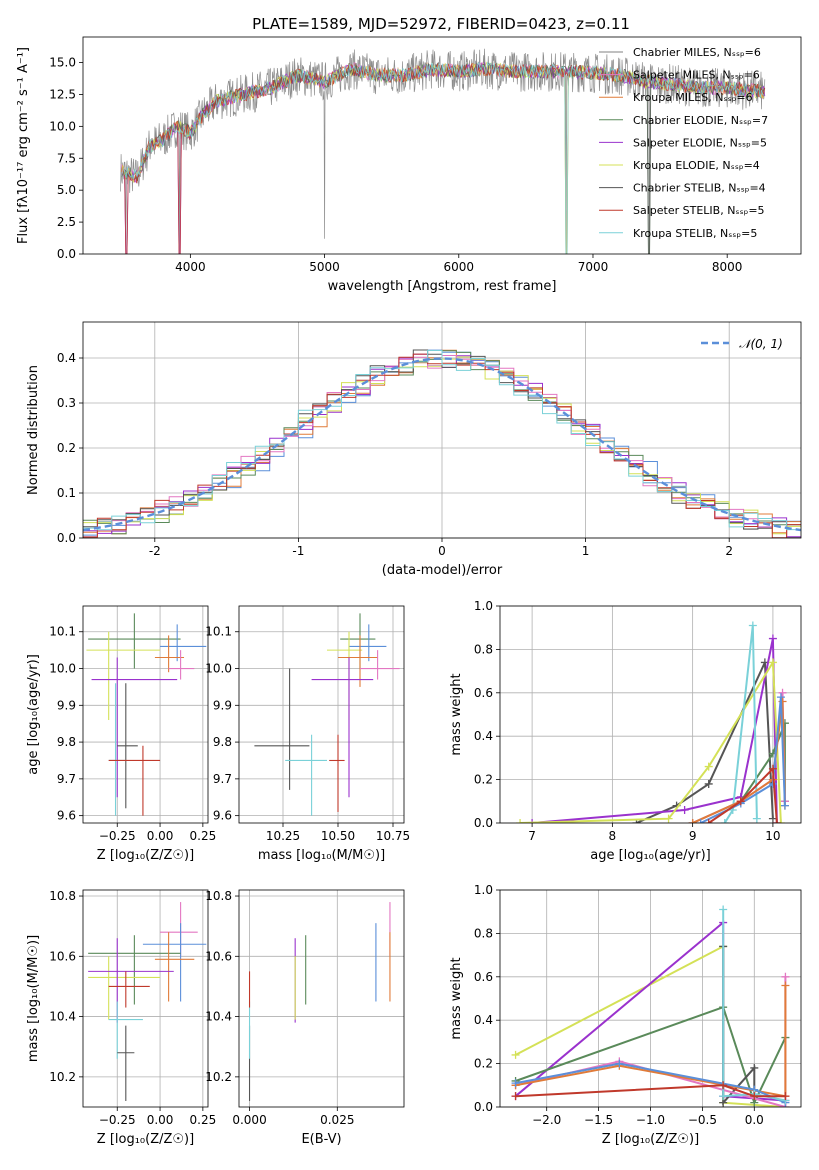 The width and height of the screenshot is (819, 1170). I want to click on x-tick-label: 0, so click(442, 551).